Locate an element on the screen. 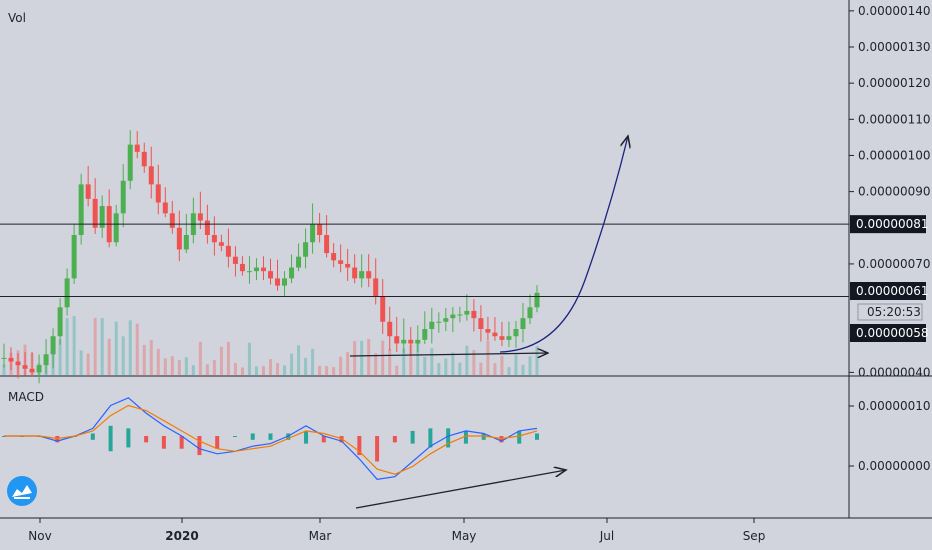 This screenshot has width=932, height=550. price-tag-label: 0.00000081 is located at coordinates (892, 224).